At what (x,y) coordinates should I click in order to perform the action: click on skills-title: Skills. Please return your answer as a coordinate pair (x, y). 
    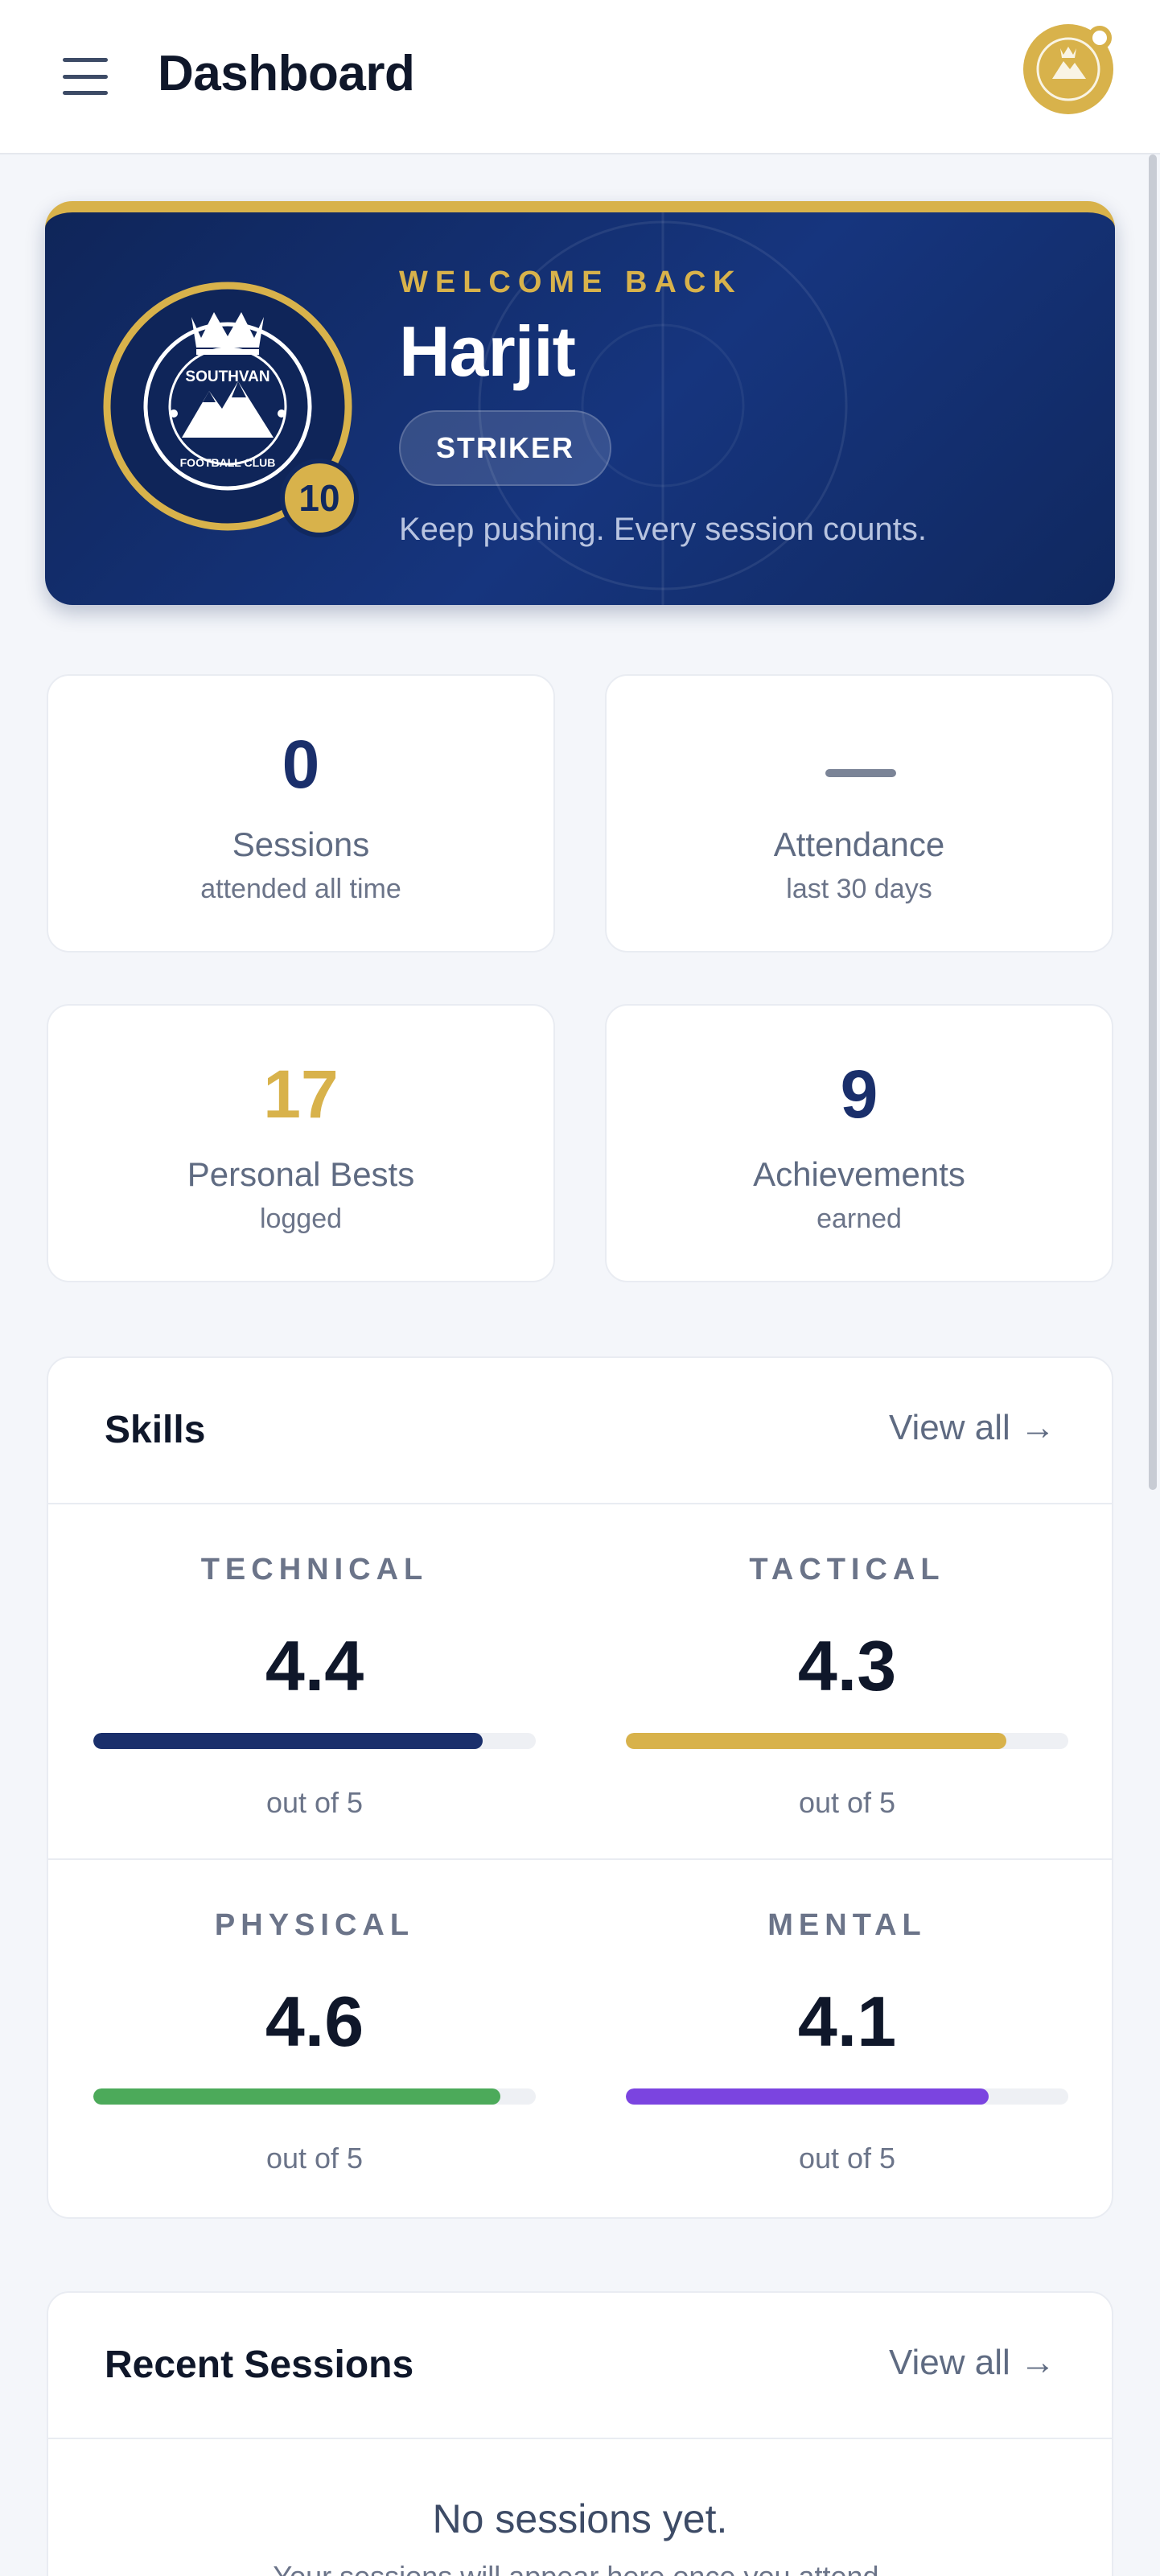
    Looking at the image, I should click on (155, 1430).